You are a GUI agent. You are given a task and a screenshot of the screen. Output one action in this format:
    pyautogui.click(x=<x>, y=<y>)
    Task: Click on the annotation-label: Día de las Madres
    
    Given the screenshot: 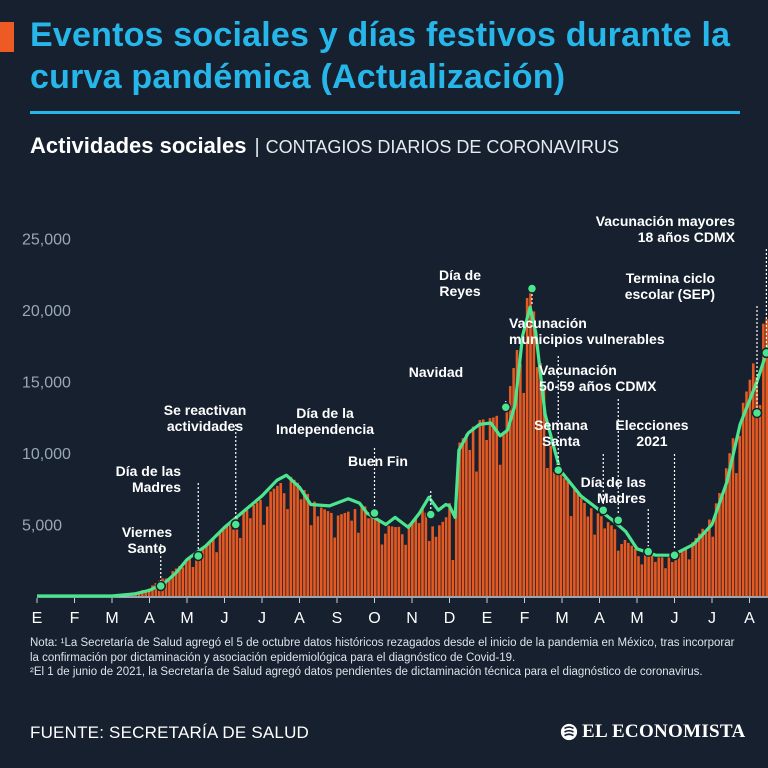 What is the action you would take?
    pyautogui.click(x=149, y=479)
    